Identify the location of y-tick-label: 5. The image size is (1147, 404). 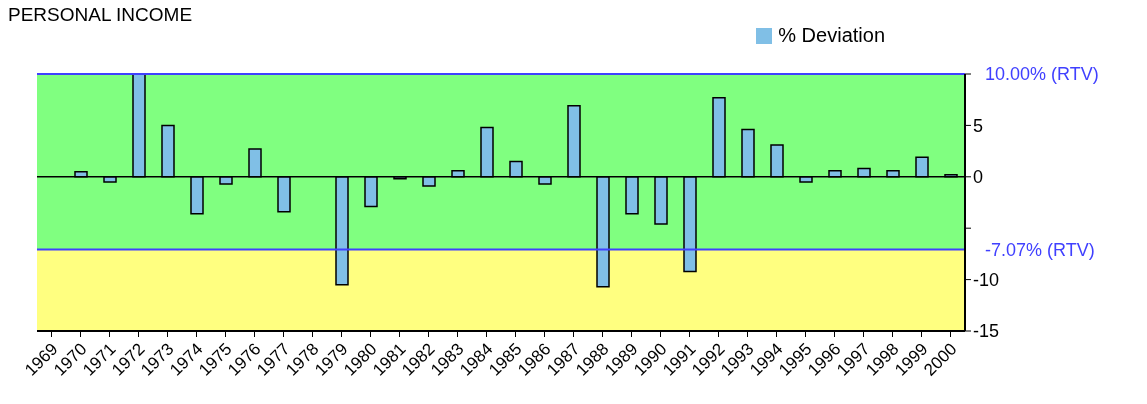
(978, 125).